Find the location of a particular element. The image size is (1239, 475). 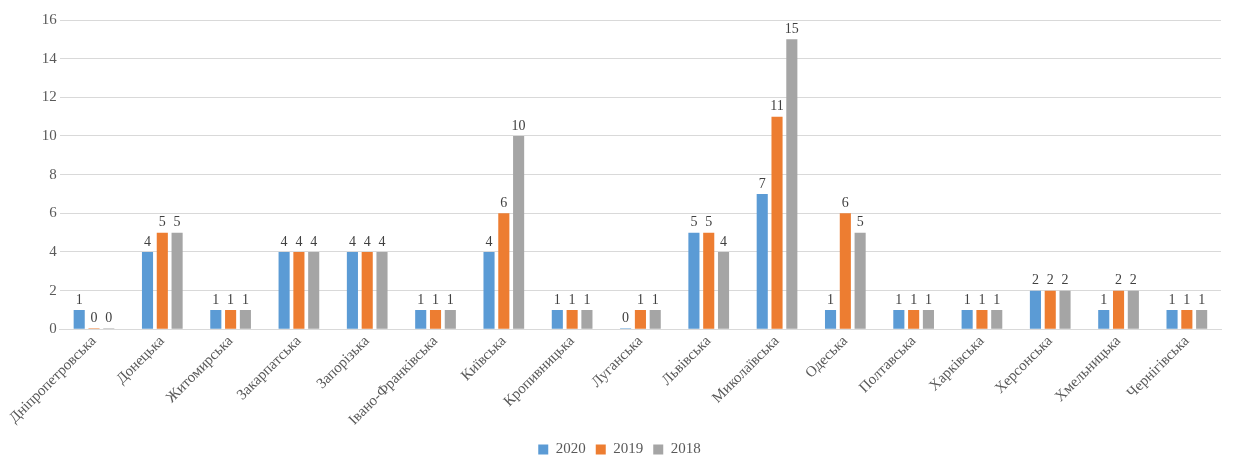

data-label: 15 is located at coordinates (791, 28).